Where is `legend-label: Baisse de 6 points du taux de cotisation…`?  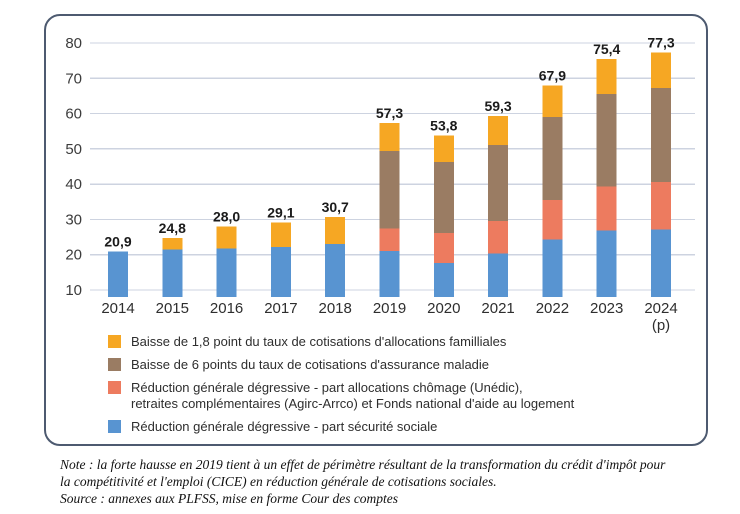
legend-label: Baisse de 6 points du taux de cotisation… is located at coordinates (310, 364).